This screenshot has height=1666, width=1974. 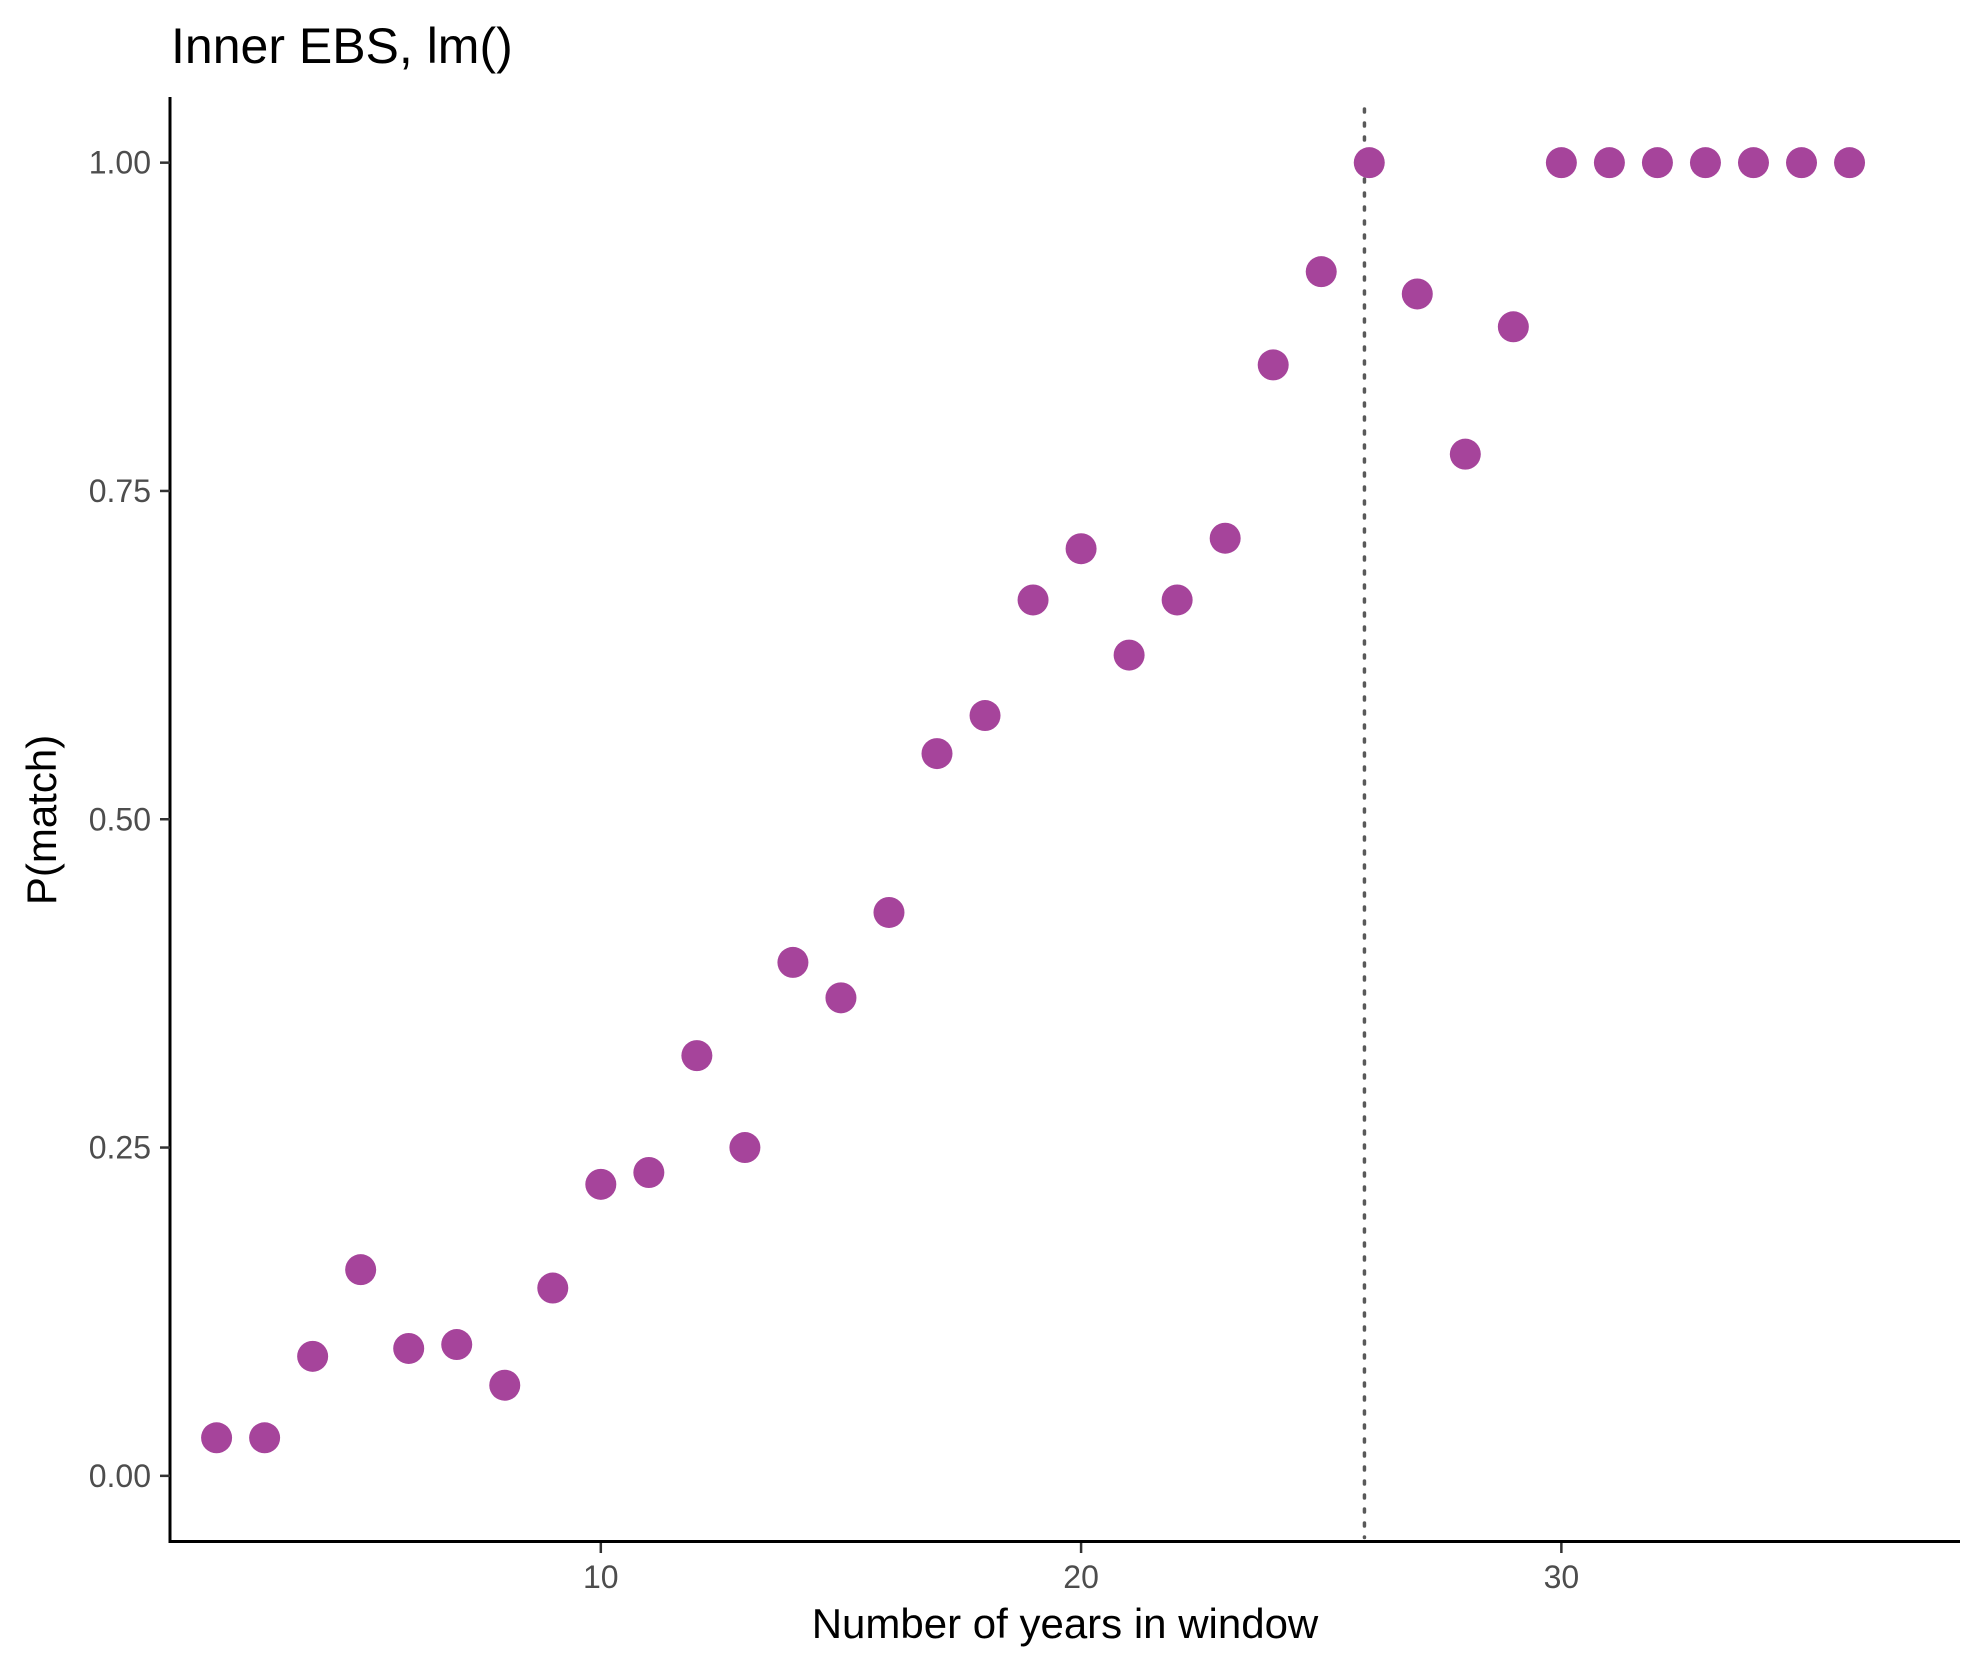 What do you see at coordinates (120, 491) in the screenshot?
I see `y-tick-label: 0.75` at bounding box center [120, 491].